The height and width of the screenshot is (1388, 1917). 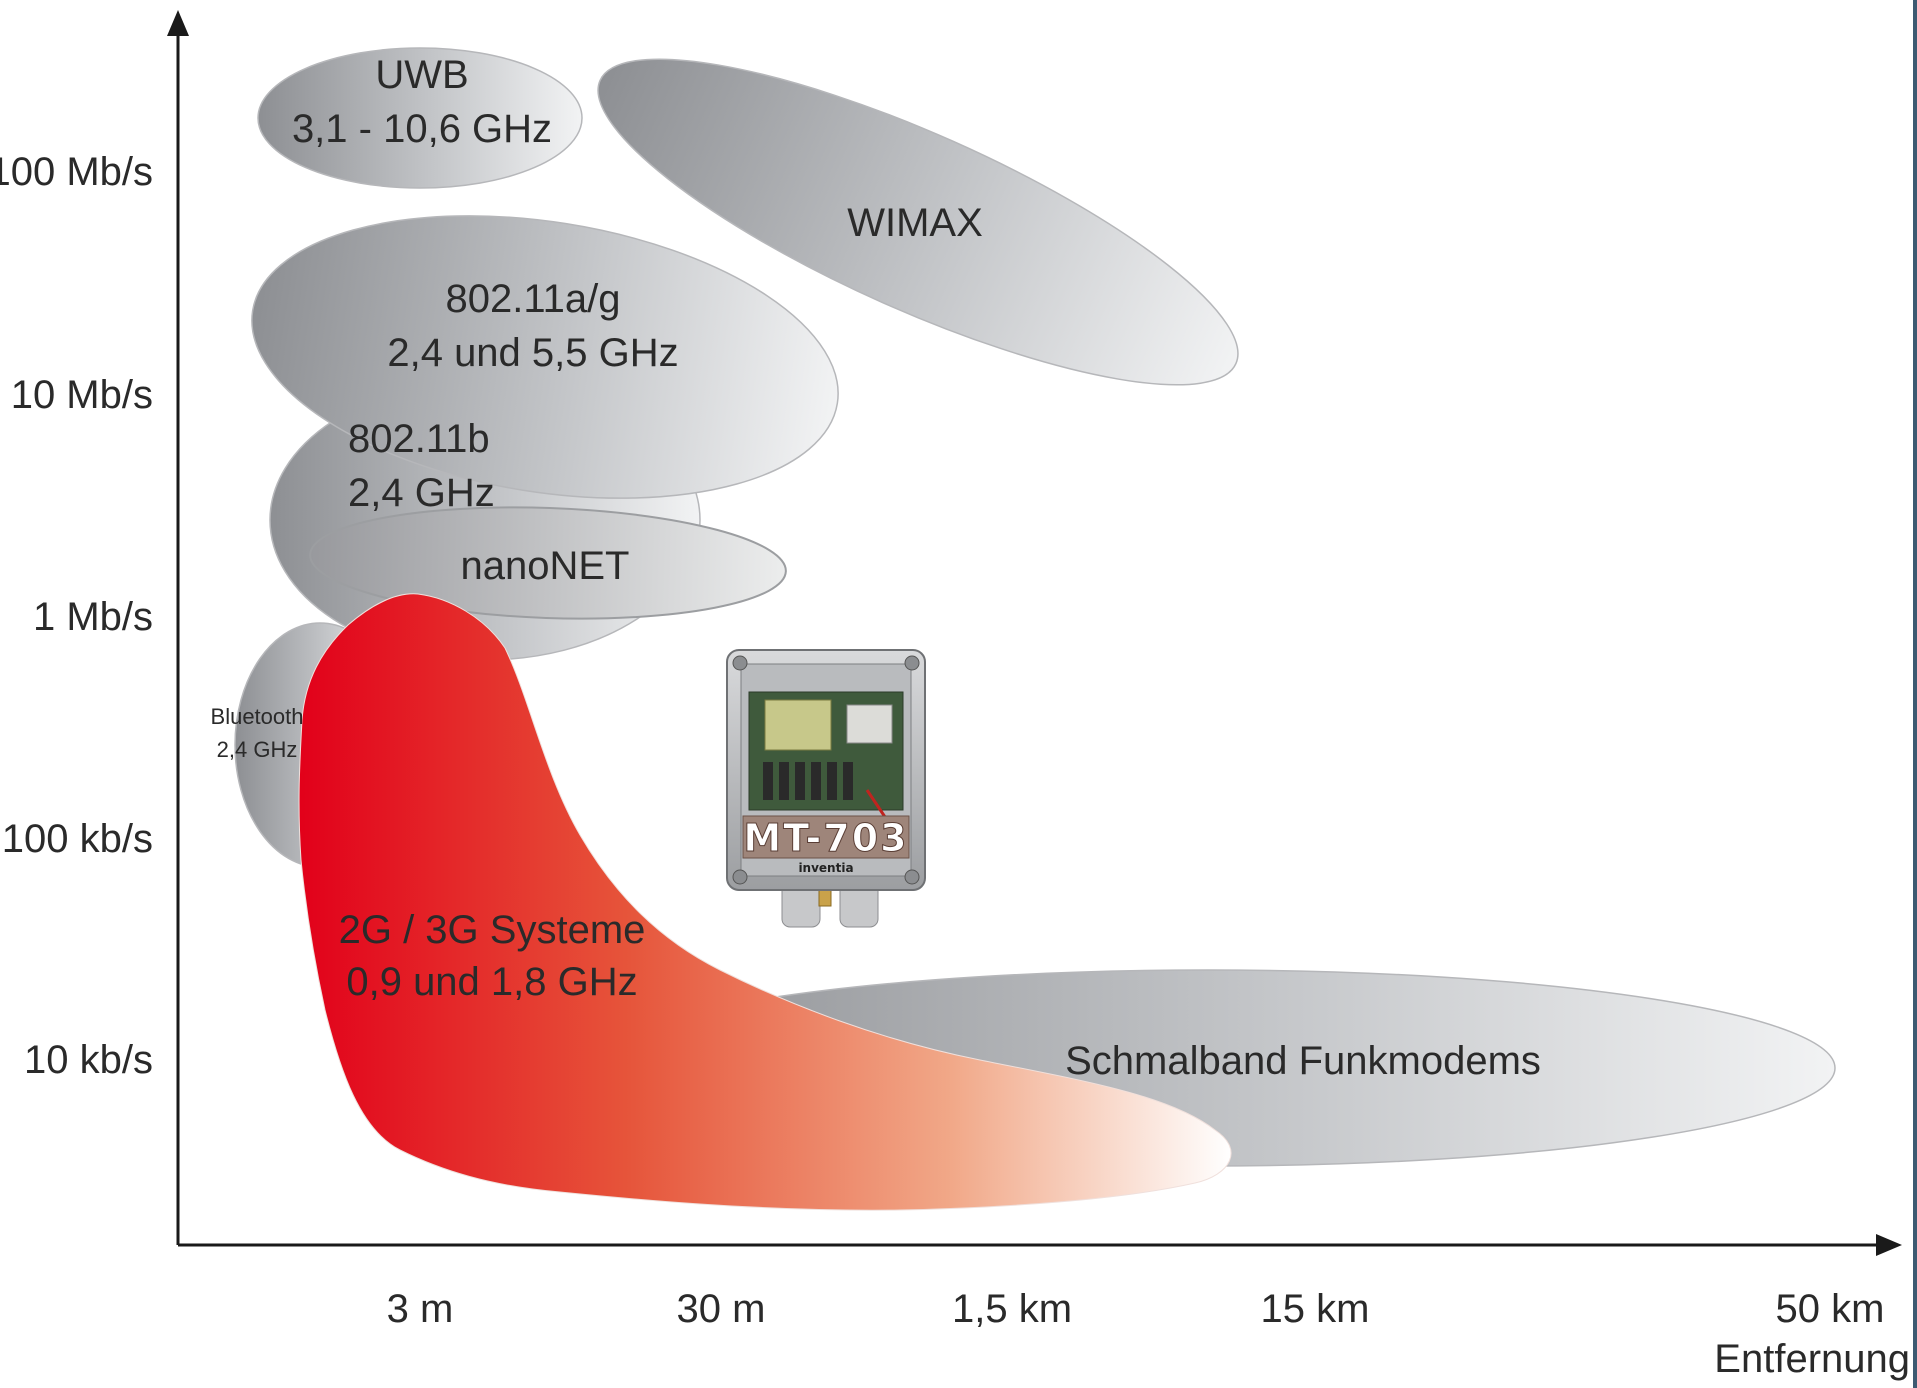 I want to click on y-tick-labels: 100 Mb/s 10 Mb/s 1 Mb/s 100 kb/s 10 kb/s, so click(x=76, y=616).